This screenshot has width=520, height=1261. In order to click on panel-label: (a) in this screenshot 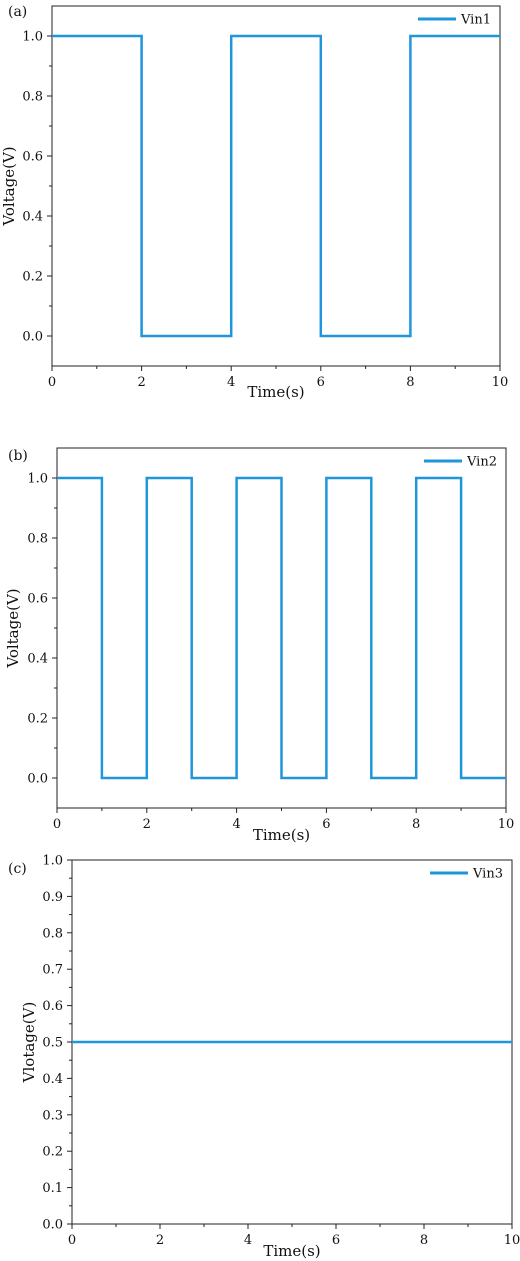, I will do `click(17, 12)`.